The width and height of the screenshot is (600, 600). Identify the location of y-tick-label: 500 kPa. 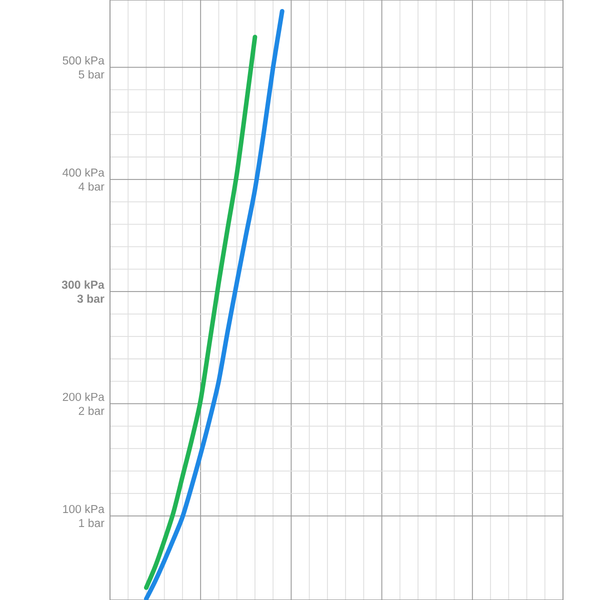
(83, 60).